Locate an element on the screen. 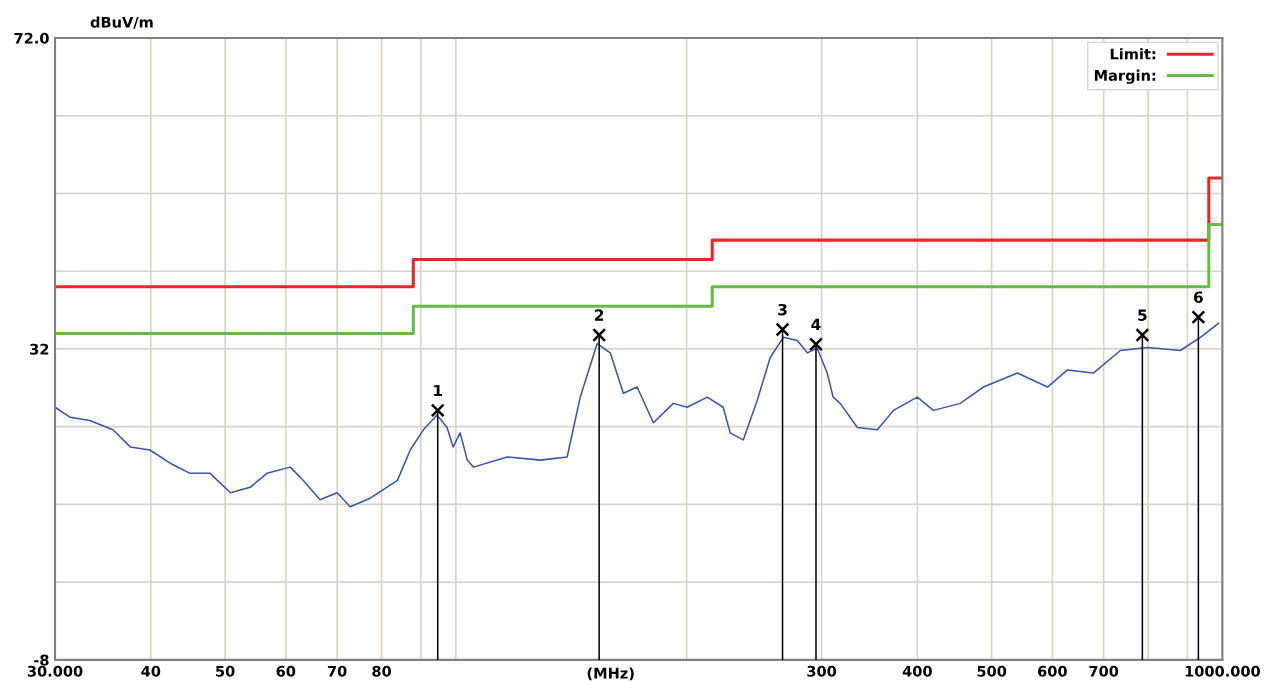 Image resolution: width=1280 pixels, height=691 pixels. x-tick-label: 300 is located at coordinates (822, 671).